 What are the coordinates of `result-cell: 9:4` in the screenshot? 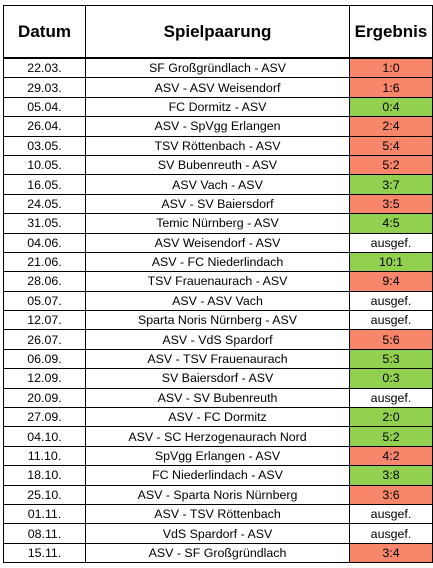 It's located at (391, 281).